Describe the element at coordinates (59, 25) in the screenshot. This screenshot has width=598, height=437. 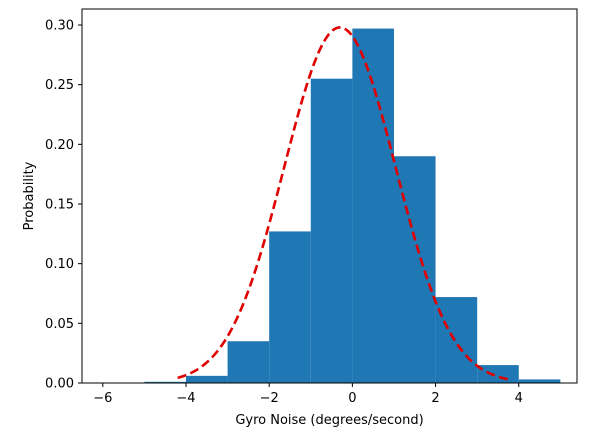
I see `y-tick-label: 0.30` at that location.